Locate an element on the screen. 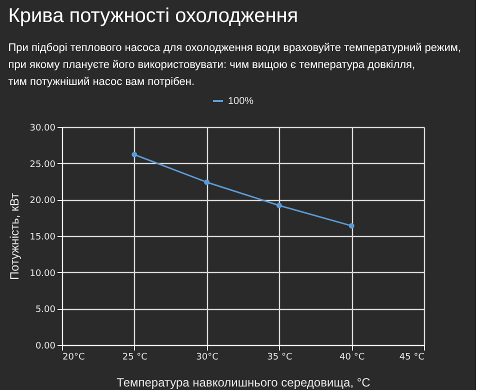 This screenshot has height=390, width=491. x-tick-label: 35 °C is located at coordinates (279, 357).